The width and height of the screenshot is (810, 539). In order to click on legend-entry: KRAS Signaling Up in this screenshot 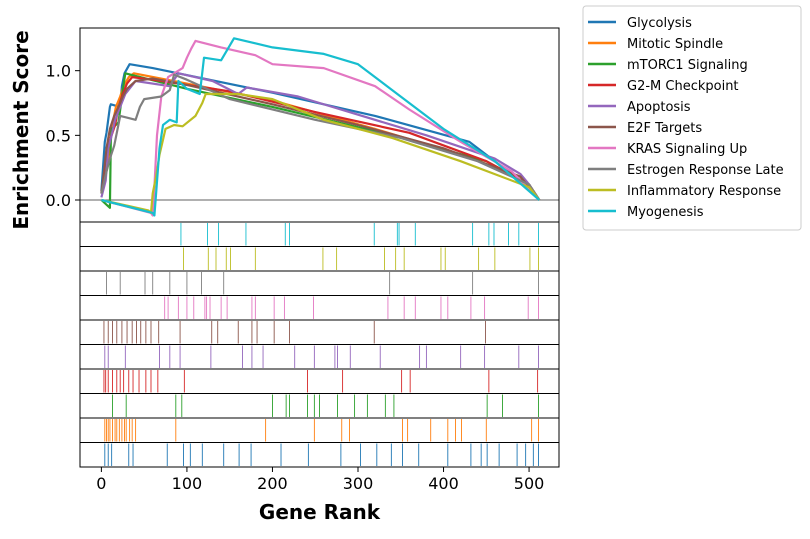, I will do `click(667, 149)`.